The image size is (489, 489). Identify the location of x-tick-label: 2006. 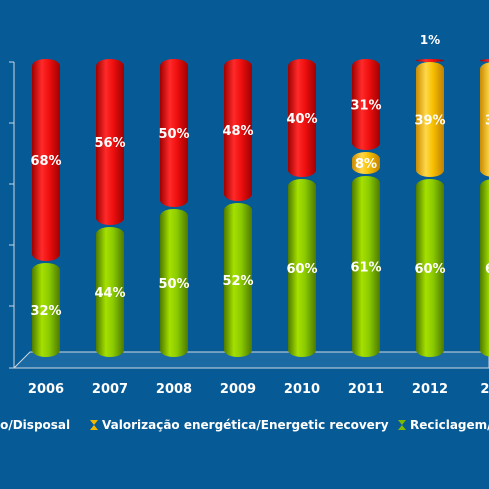
(46, 389).